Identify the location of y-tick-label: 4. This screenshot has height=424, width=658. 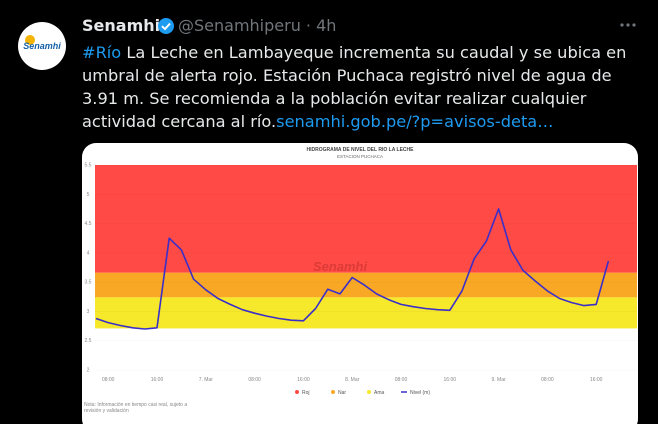
(88, 253).